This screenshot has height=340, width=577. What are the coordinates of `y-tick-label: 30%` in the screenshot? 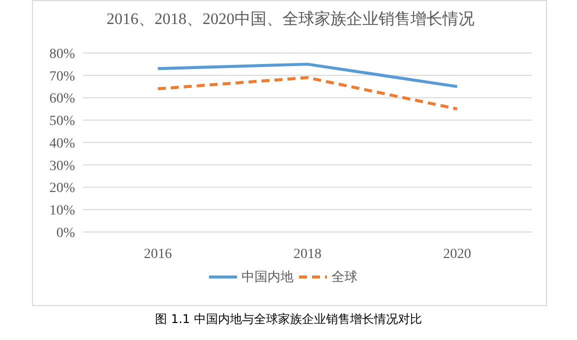 It's located at (62, 166).